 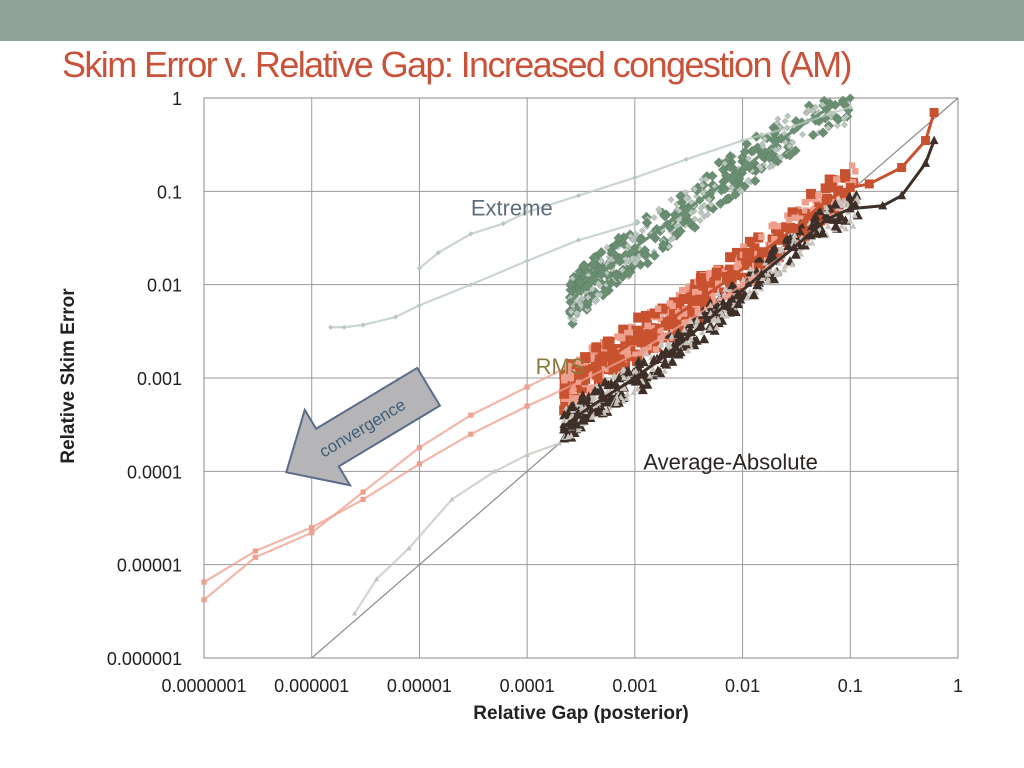 I want to click on y-axis-title: Relative Skim Error, so click(x=68, y=376).